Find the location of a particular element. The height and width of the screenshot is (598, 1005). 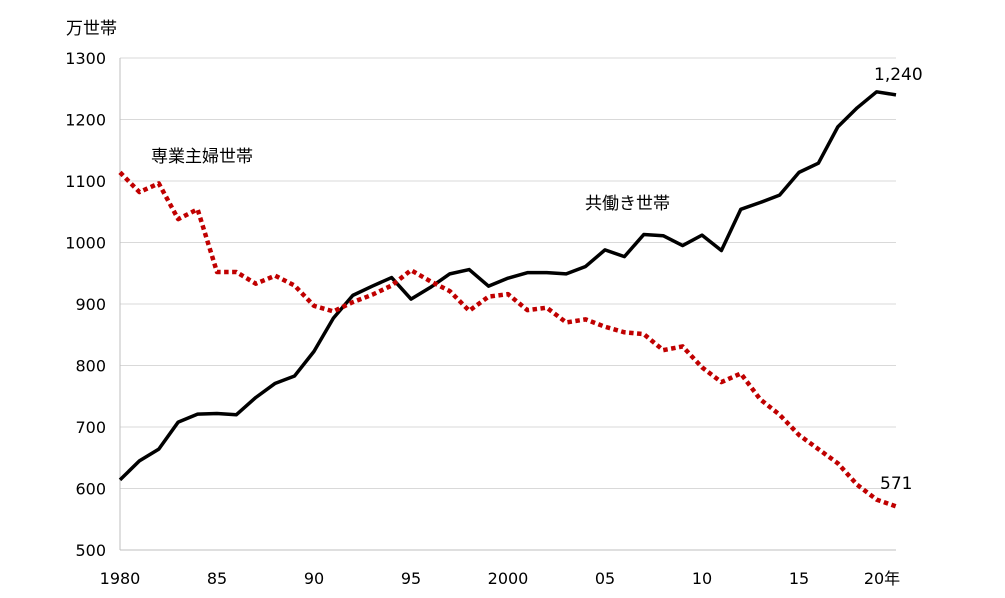

x-tick-label: 2000 is located at coordinates (508, 578).